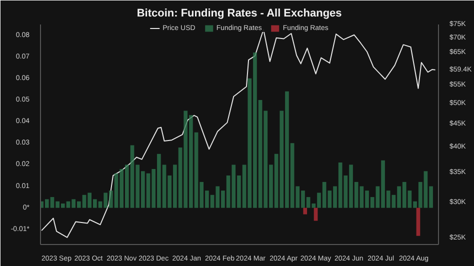 The image size is (474, 266). Describe the element at coordinates (239, 14) in the screenshot. I see `chart-title: Bitcoin: Funding Rates - All Exchanges` at that location.